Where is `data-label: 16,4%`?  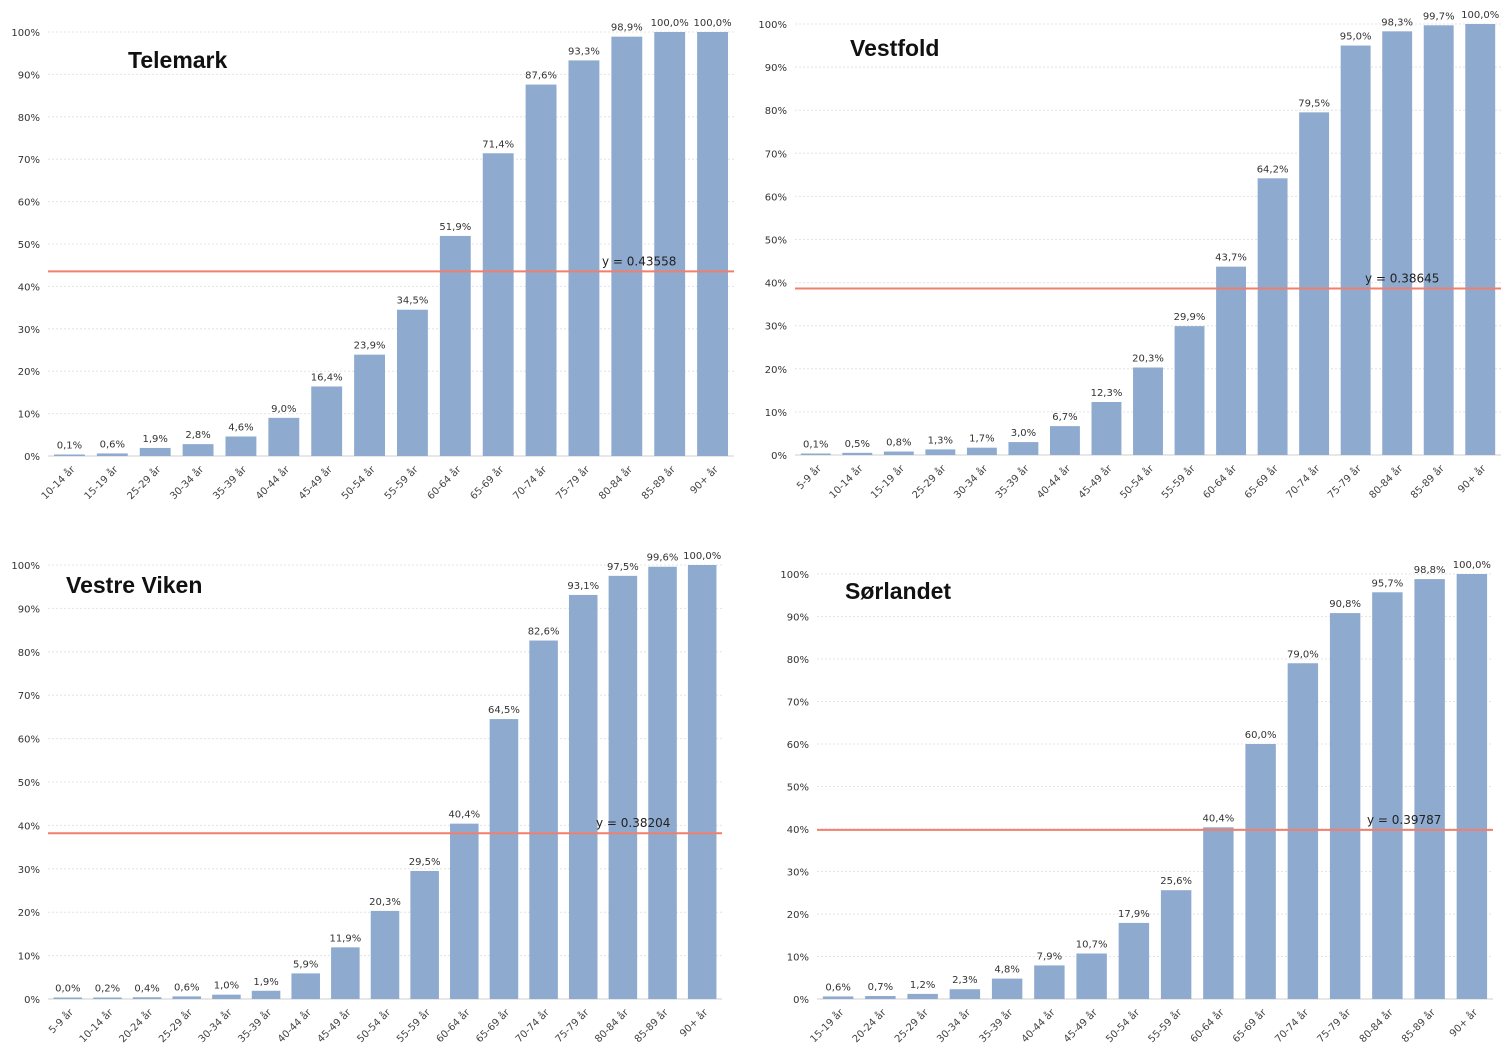
data-label: 16,4% is located at coordinates (327, 377).